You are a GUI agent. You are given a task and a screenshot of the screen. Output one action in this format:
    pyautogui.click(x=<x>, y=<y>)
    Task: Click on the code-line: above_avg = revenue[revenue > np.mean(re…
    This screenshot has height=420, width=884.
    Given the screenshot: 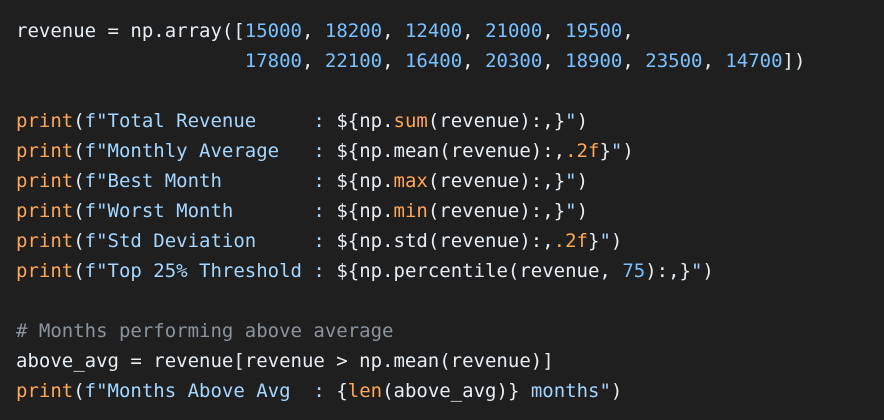 What is the action you would take?
    pyautogui.click(x=450, y=361)
    